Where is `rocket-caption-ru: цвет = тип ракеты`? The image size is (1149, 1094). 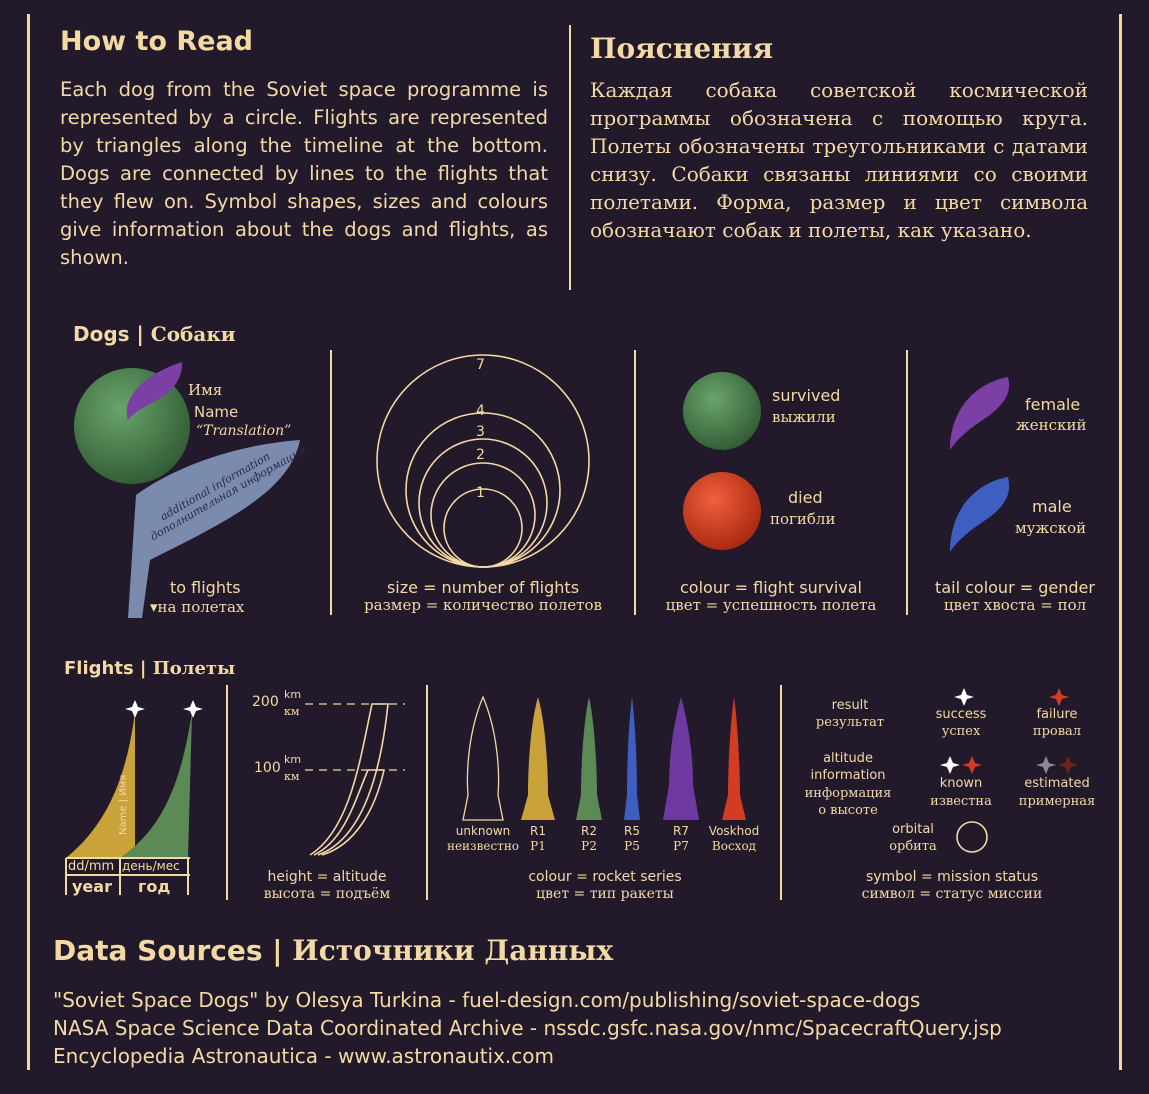 rocket-caption-ru: цвет = тип ракеты is located at coordinates (605, 894).